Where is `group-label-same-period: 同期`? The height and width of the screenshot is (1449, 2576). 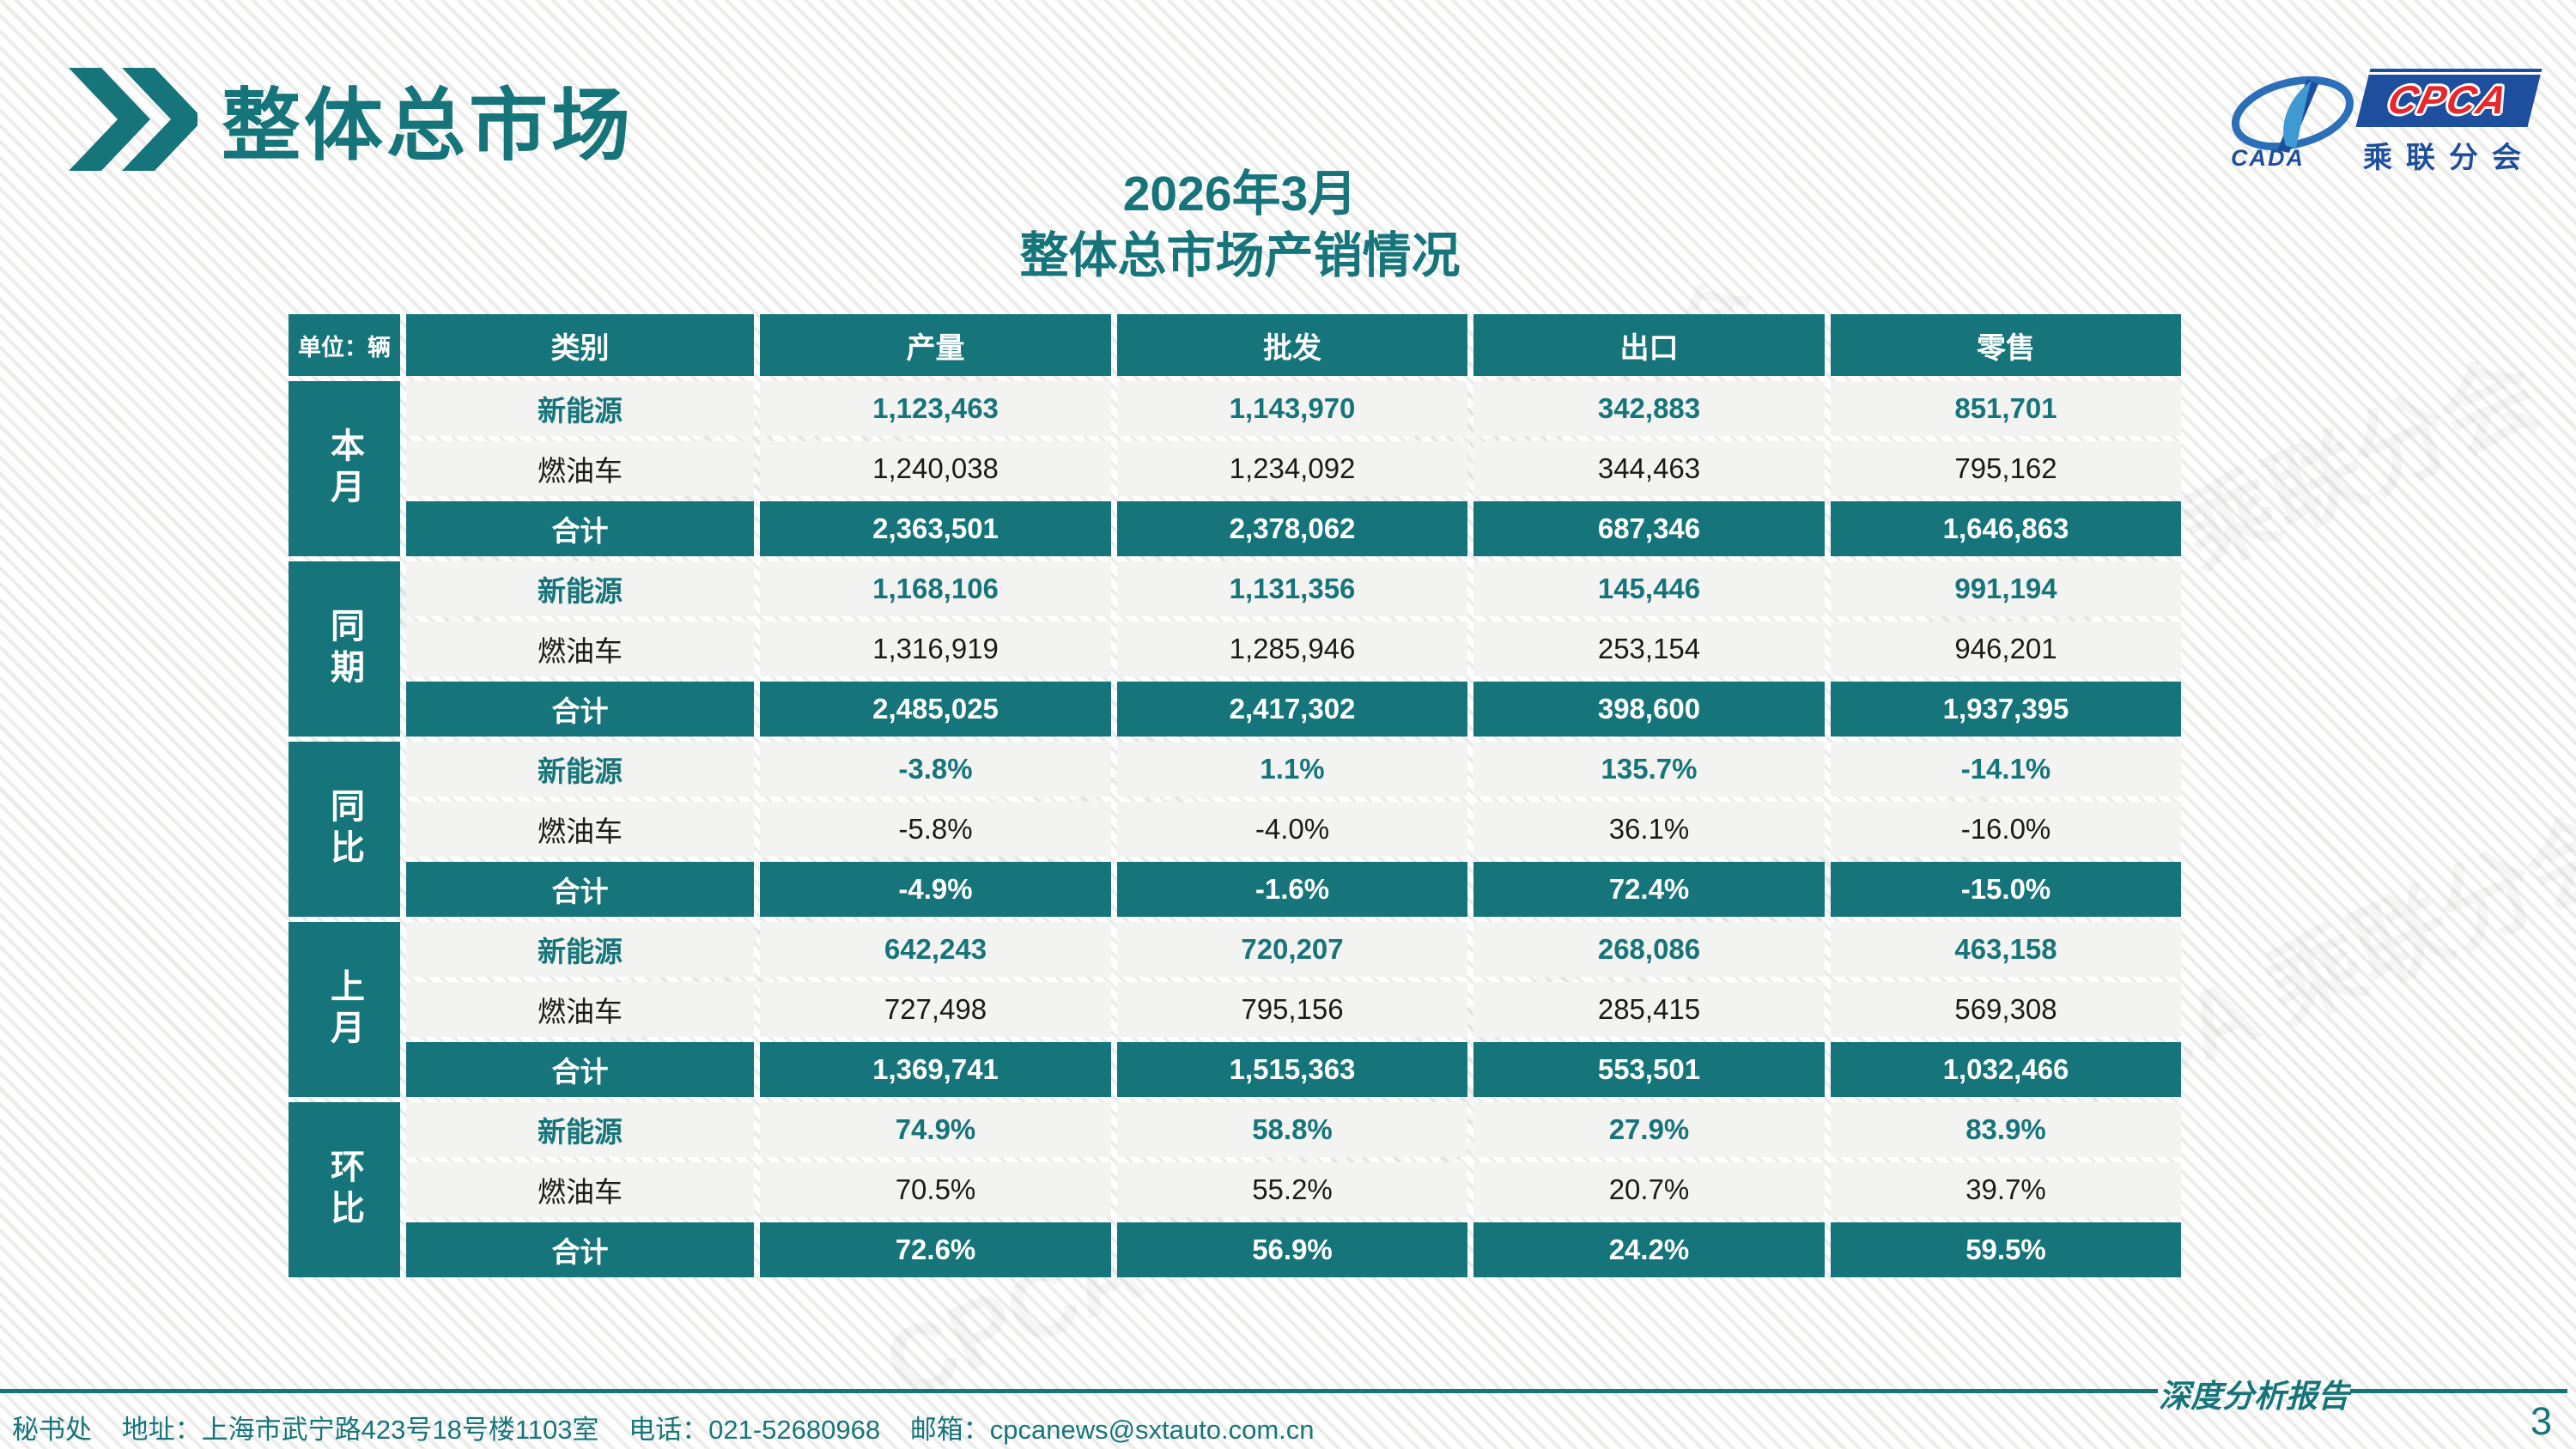
group-label-same-period: 同期 is located at coordinates (345, 649).